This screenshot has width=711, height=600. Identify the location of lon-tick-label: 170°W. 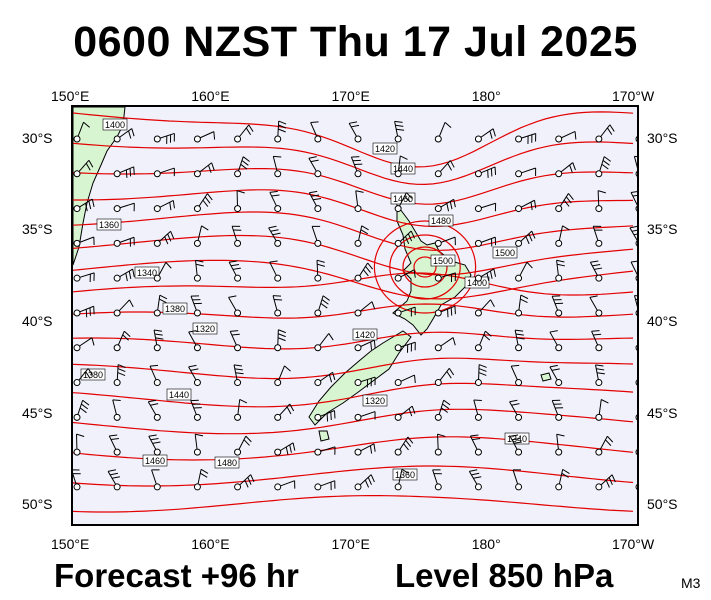
(633, 544).